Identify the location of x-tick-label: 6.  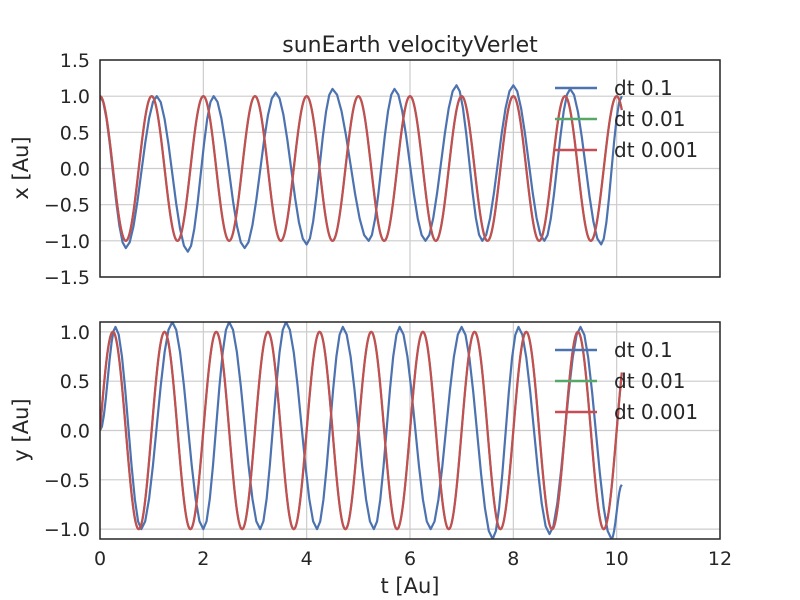
(410, 559).